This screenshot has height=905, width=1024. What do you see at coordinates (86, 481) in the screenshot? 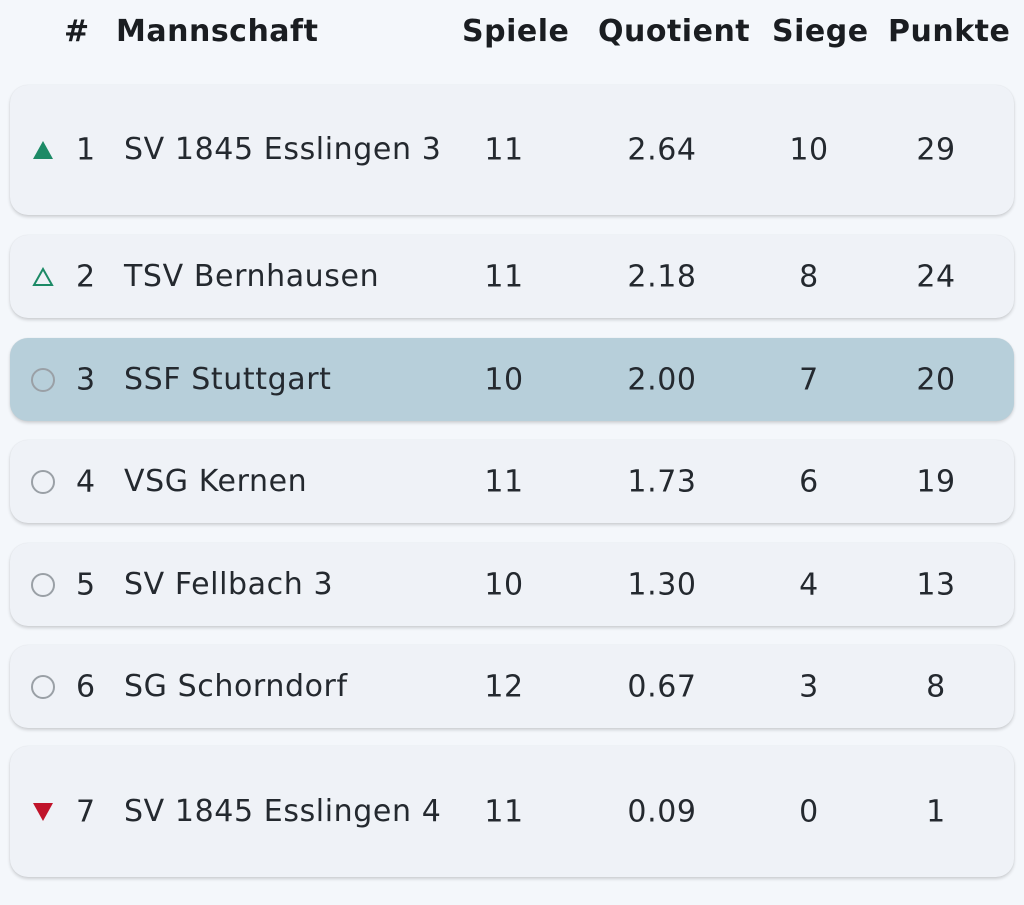
I see `row-rank: 4` at bounding box center [86, 481].